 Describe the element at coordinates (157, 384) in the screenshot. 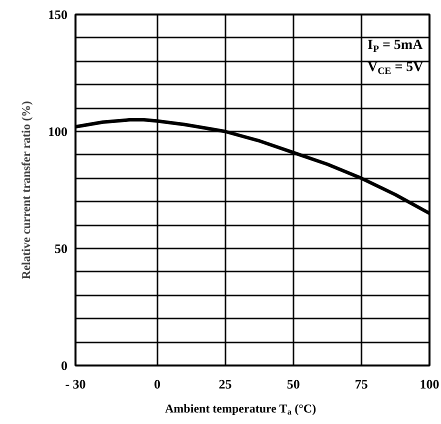

I see `x-tick-label: 0` at that location.